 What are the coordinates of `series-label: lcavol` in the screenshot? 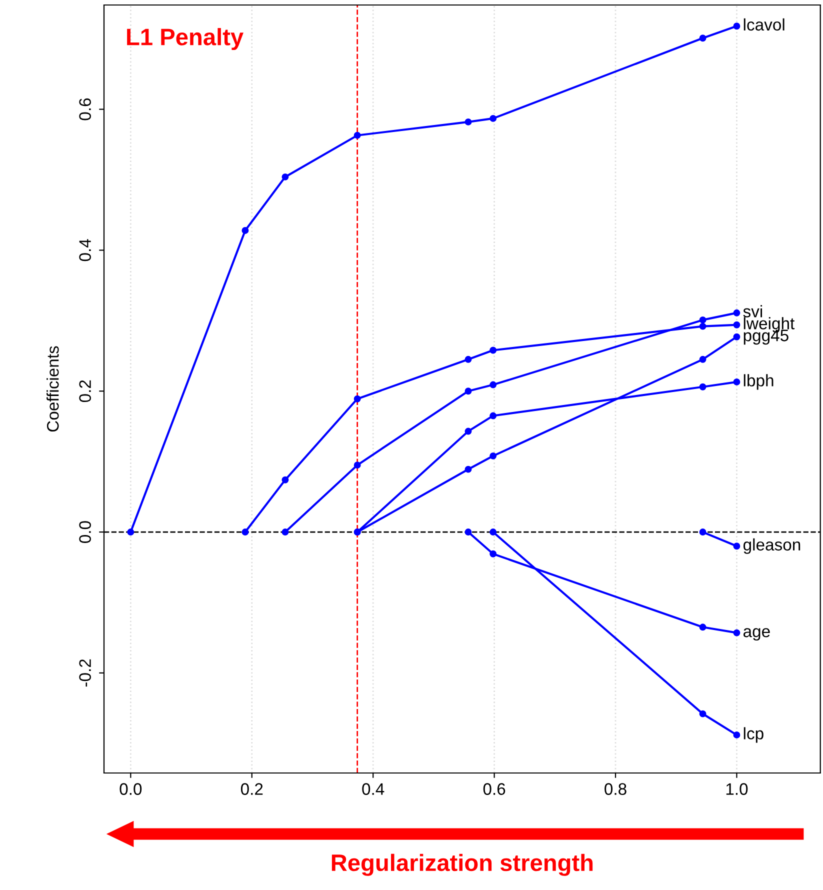 It's located at (764, 24).